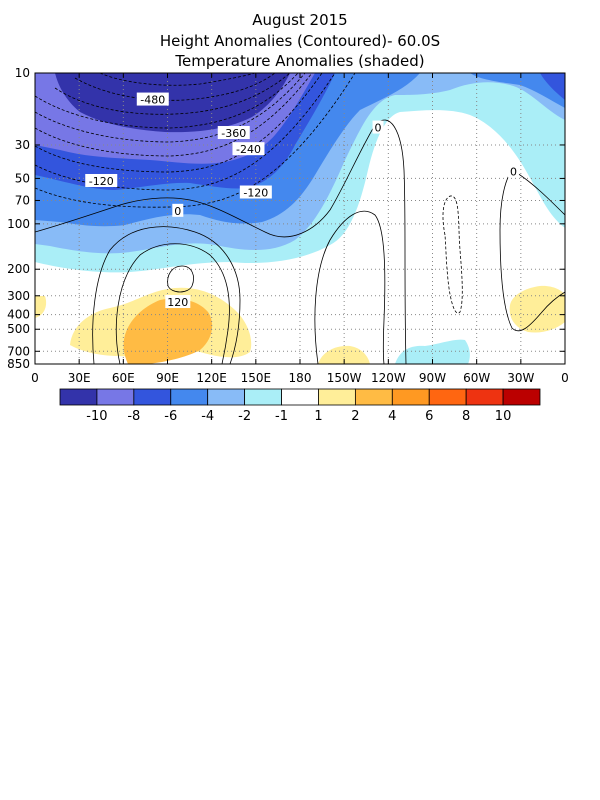  I want to click on chart-subtitle-shading: Temperature Anomalies (shaded), so click(300, 61).